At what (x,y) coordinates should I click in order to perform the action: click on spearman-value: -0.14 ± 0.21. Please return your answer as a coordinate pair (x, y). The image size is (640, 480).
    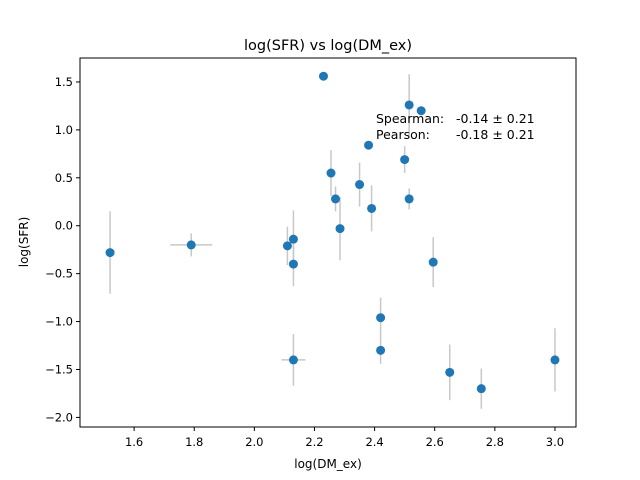
    Looking at the image, I should click on (495, 118).